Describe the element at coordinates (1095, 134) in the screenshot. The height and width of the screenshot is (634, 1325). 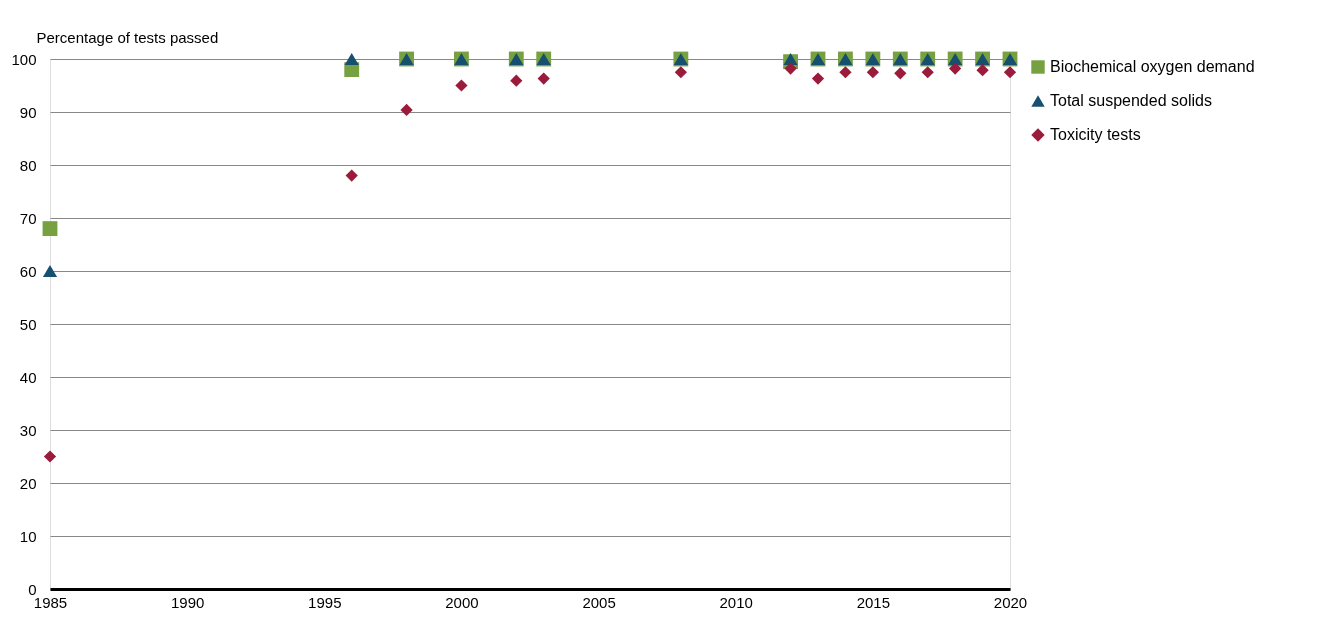
I see `legend-label: Toxicity tests` at that location.